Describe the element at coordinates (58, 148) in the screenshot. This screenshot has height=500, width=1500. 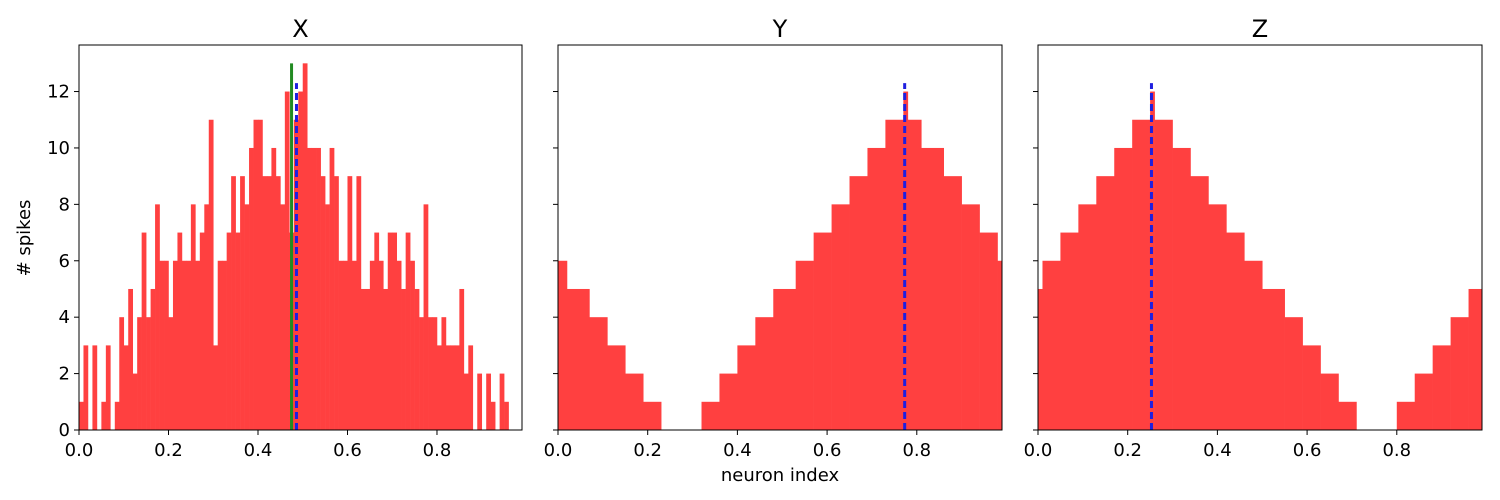
I see `y-tick-label: 10` at that location.